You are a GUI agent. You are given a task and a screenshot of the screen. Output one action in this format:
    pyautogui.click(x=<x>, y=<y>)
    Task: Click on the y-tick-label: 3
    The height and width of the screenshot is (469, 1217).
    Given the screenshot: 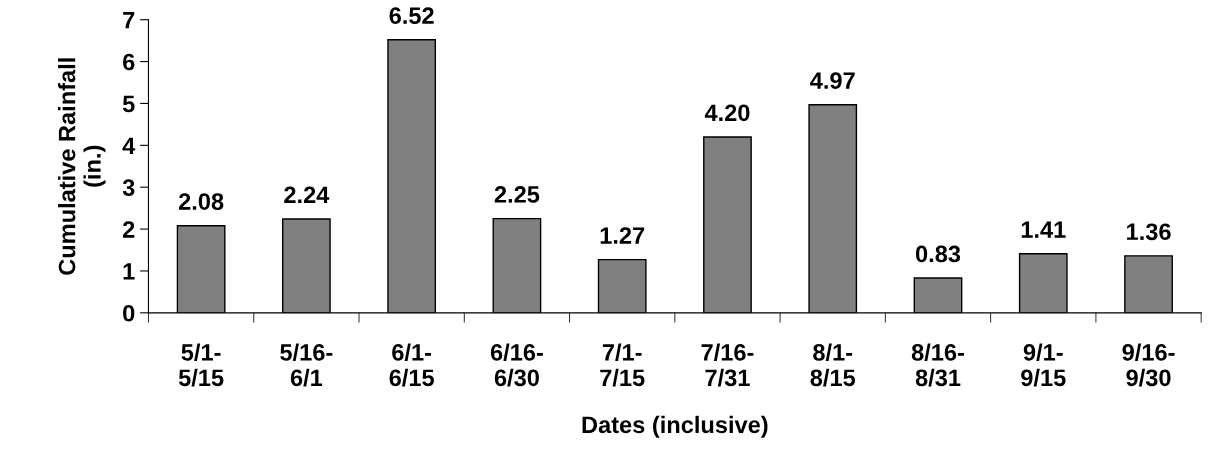 What is the action you would take?
    pyautogui.click(x=128, y=188)
    